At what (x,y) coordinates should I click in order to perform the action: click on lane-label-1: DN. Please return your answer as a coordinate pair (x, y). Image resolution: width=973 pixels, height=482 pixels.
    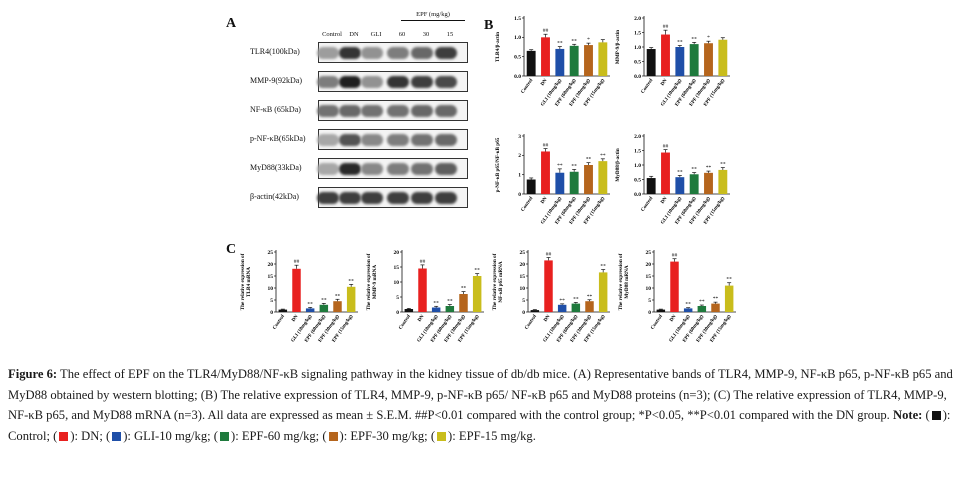
    Looking at the image, I should click on (354, 34).